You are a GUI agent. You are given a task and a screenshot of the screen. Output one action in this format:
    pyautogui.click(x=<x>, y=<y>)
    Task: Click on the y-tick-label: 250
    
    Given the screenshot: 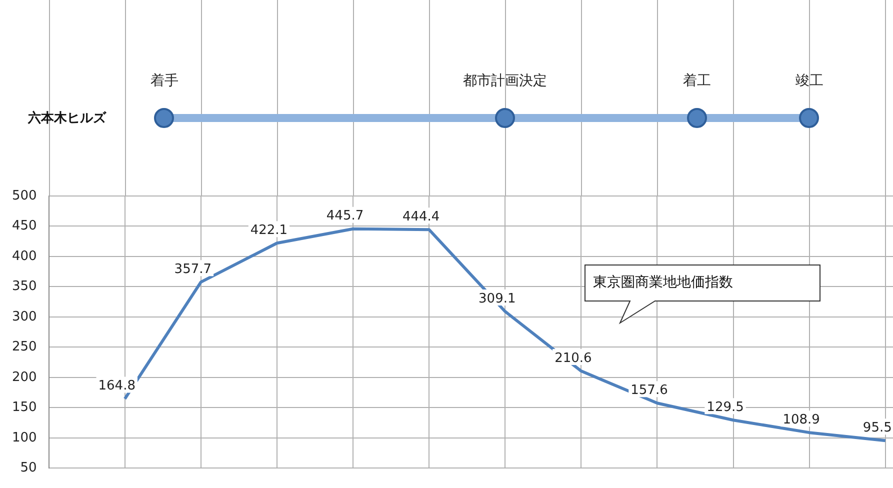 What is the action you would take?
    pyautogui.click(x=24, y=347)
    